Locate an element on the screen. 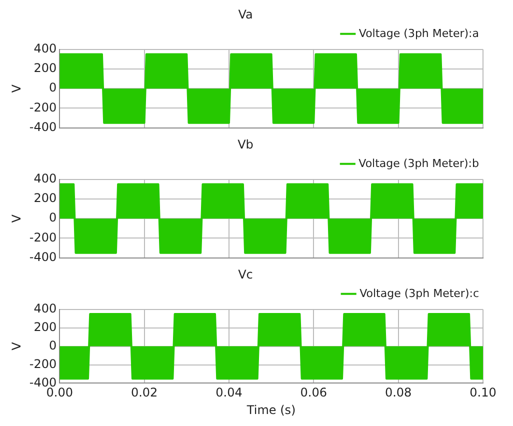 Image resolution: width=513 pixels, height=426 pixels. x-axis-title: Time (s) is located at coordinates (271, 409).